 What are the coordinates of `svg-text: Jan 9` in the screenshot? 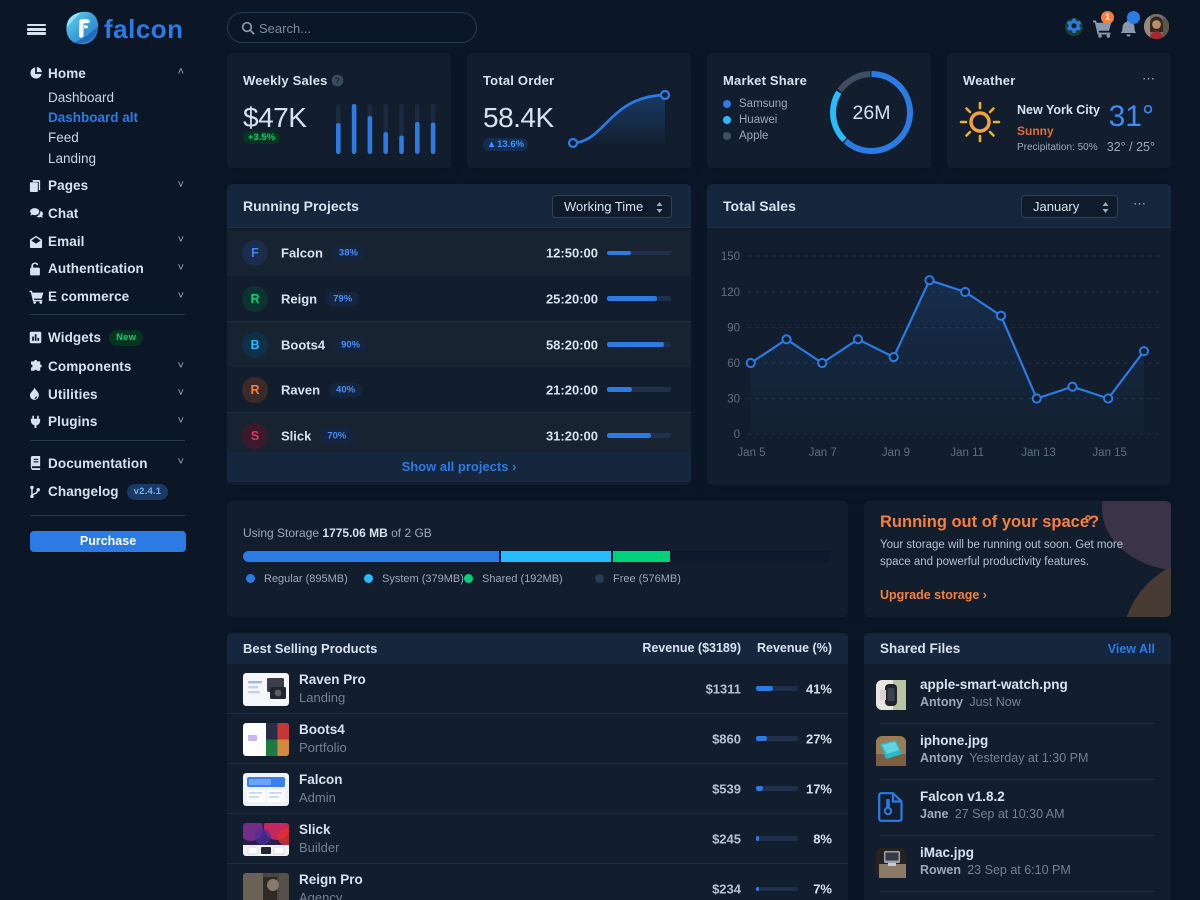 It's located at (896, 453).